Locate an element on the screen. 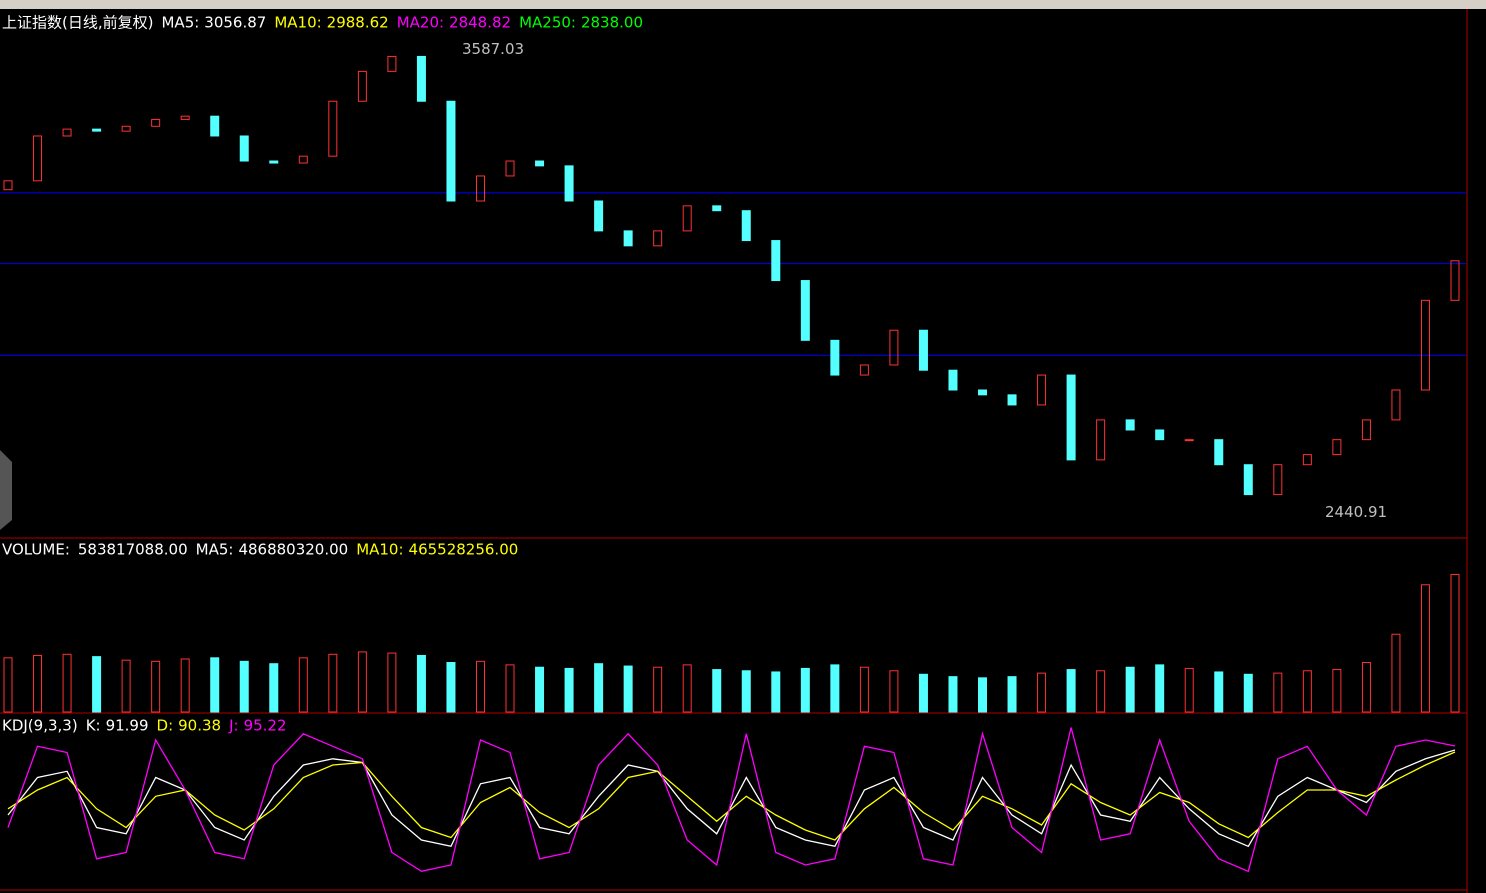  peak-label: 3587.03 is located at coordinates (493, 49).